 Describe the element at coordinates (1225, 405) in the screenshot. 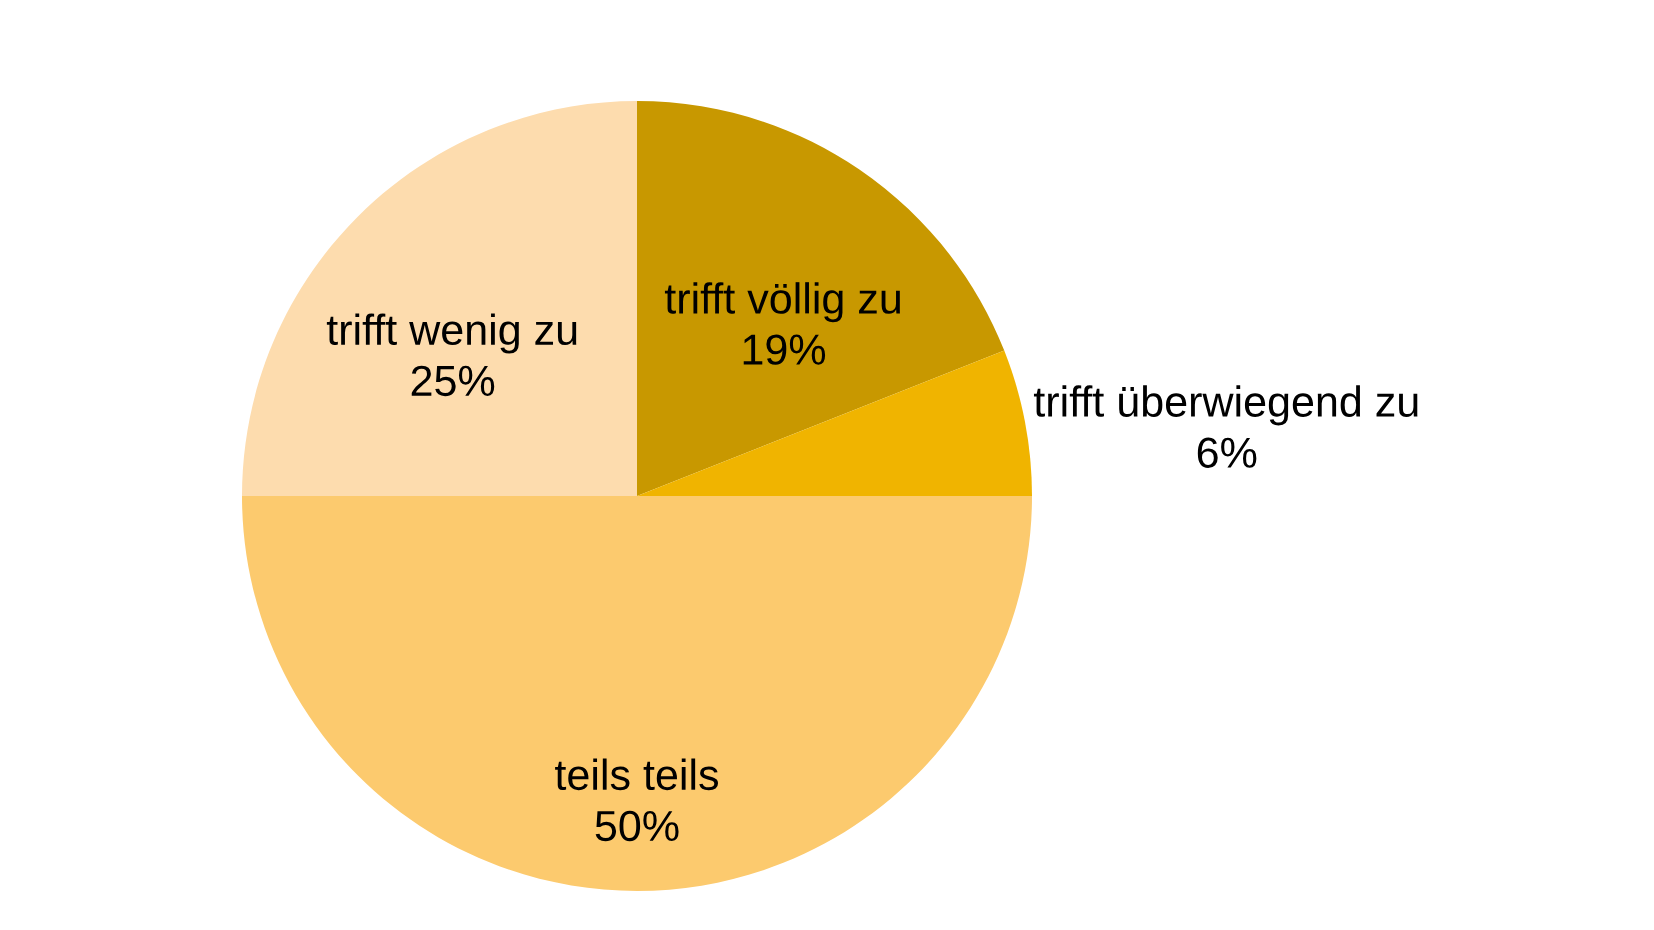

I see `slice-label: trifft überwiegend zu` at that location.